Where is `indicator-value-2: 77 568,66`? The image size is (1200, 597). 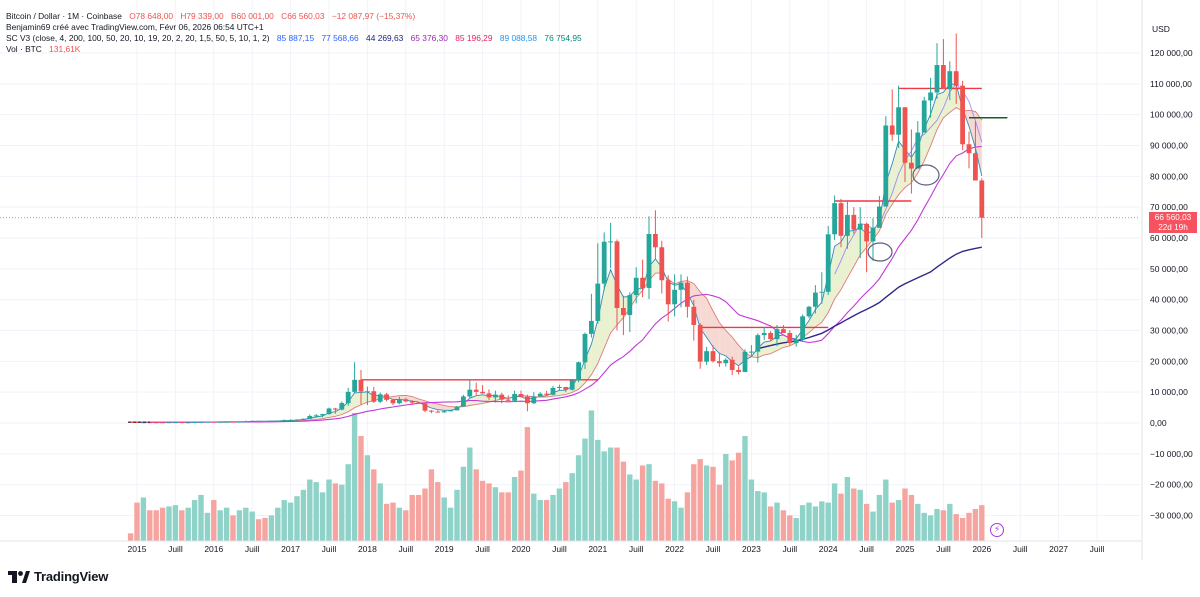 indicator-value-2: 77 568,66 is located at coordinates (340, 38).